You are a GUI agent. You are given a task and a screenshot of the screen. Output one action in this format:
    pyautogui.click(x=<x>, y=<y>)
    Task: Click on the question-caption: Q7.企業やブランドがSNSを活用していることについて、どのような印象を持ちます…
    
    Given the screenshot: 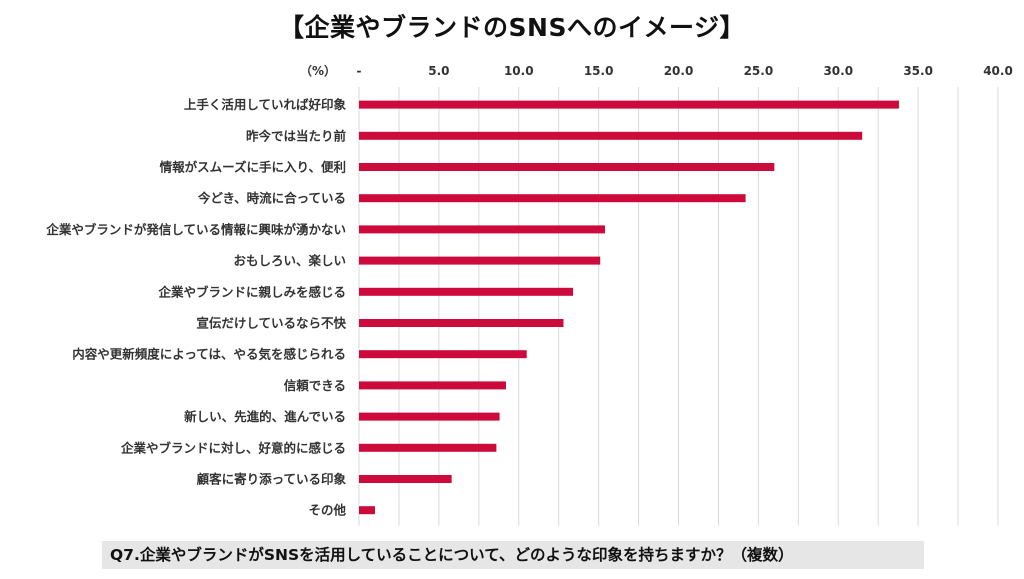 What is the action you would take?
    pyautogui.click(x=513, y=555)
    